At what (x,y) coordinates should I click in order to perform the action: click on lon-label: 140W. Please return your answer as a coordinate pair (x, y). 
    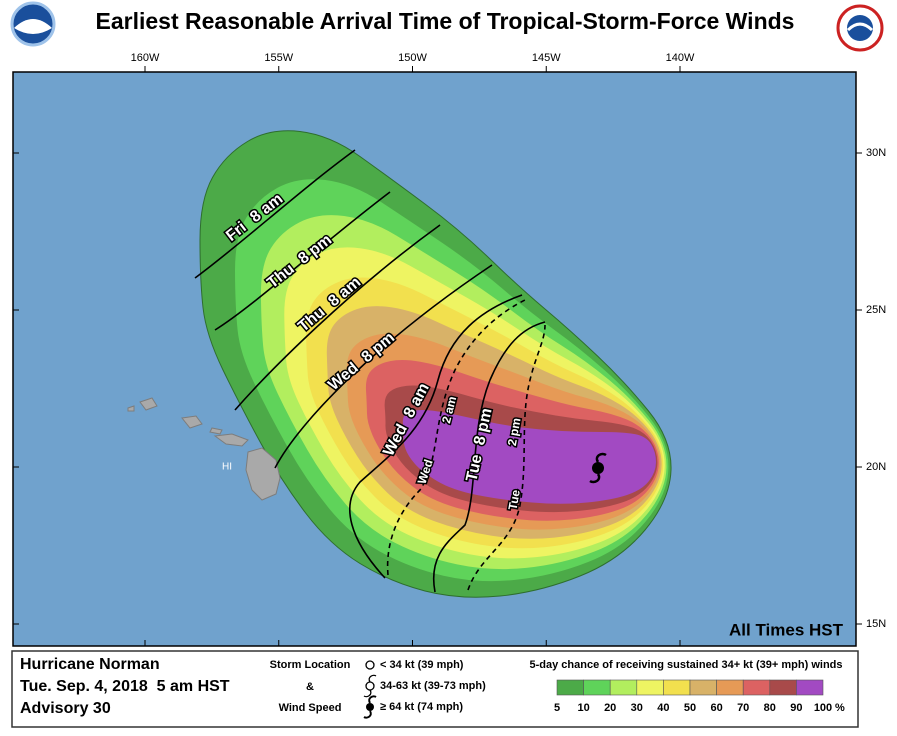
    Looking at the image, I should click on (680, 58).